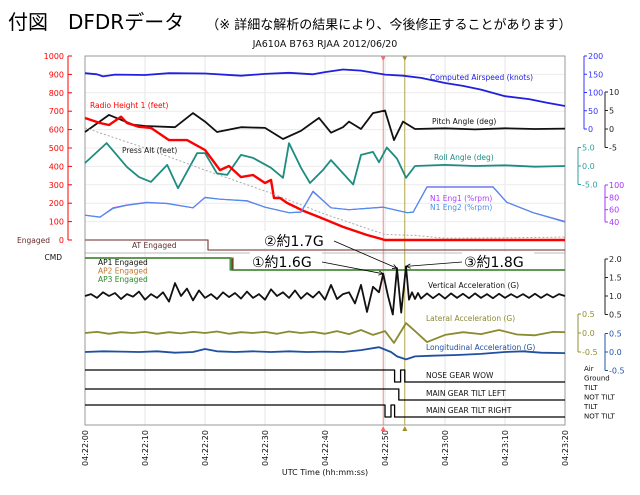 This screenshot has width=640, height=495. Describe the element at coordinates (385, 448) in the screenshot. I see `x-tick-label: 04:22:50` at that location.